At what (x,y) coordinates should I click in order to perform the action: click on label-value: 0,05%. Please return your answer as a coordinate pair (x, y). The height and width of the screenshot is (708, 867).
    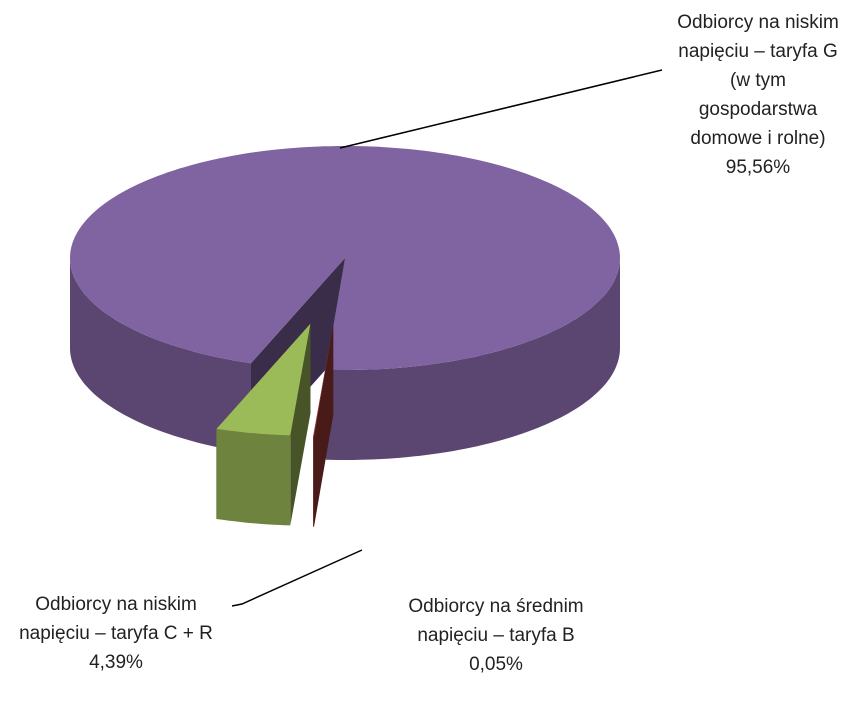
    Looking at the image, I should click on (496, 664).